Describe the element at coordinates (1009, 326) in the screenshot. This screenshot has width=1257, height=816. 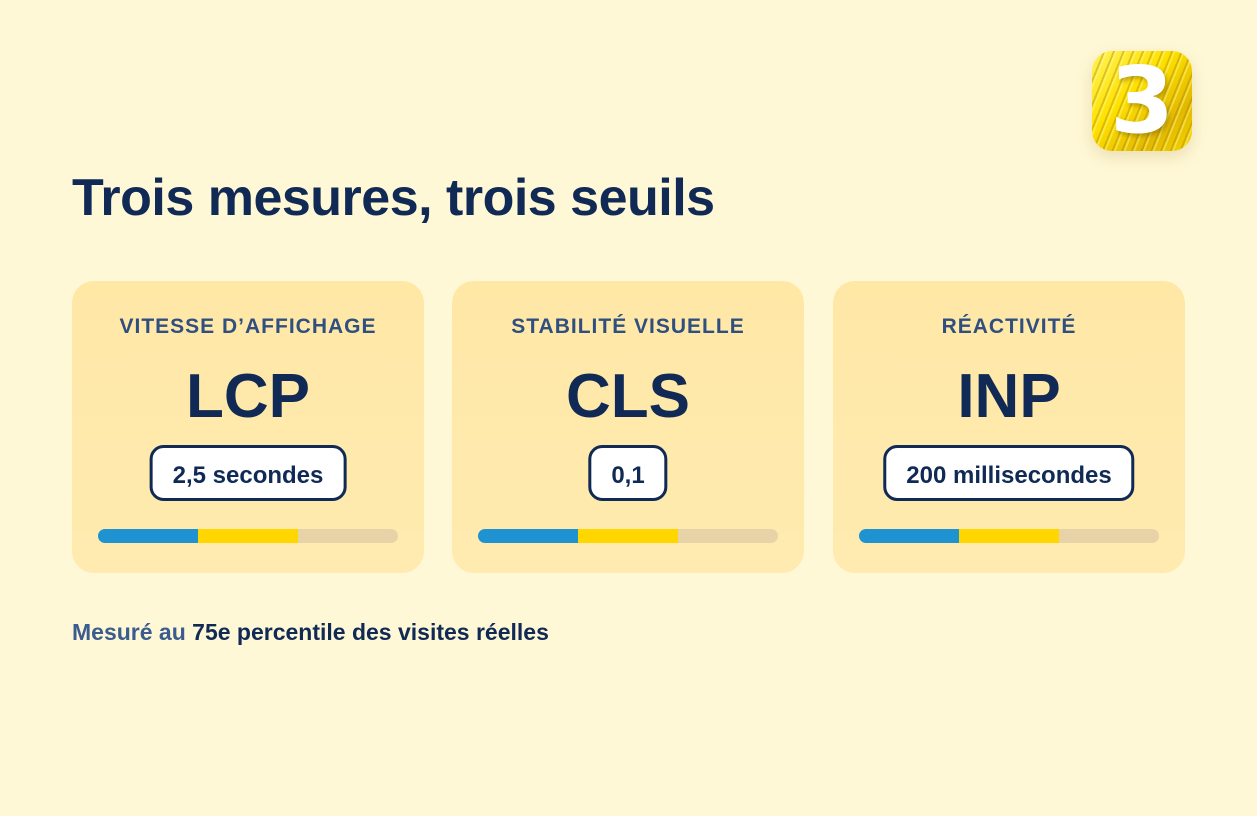
I see `metric-category: RÉACTIVITÉ` at that location.